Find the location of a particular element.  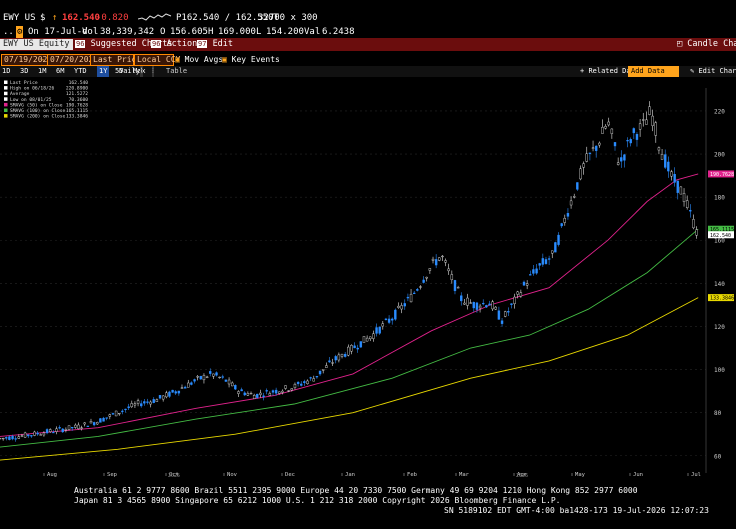

edit-chart-button: ✎ Edit Chart is located at coordinates (713, 71).